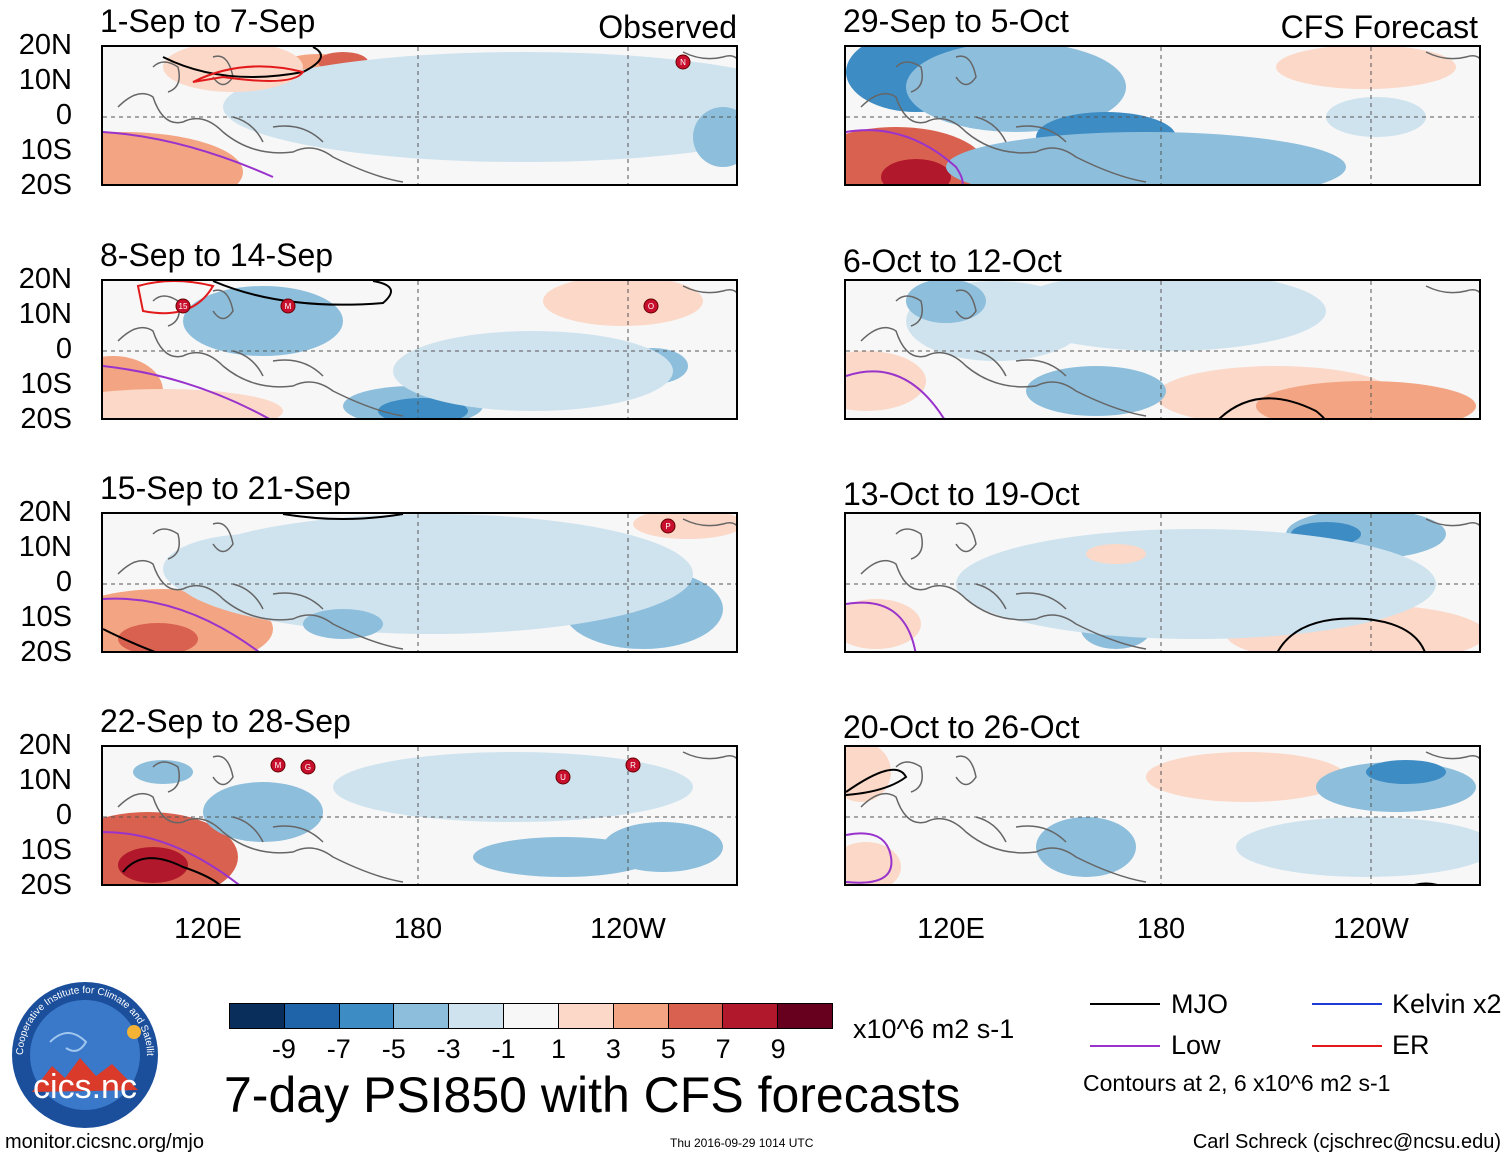 The image size is (1510, 1159). I want to click on lat-label-row4-1: 10N, so click(45, 780).